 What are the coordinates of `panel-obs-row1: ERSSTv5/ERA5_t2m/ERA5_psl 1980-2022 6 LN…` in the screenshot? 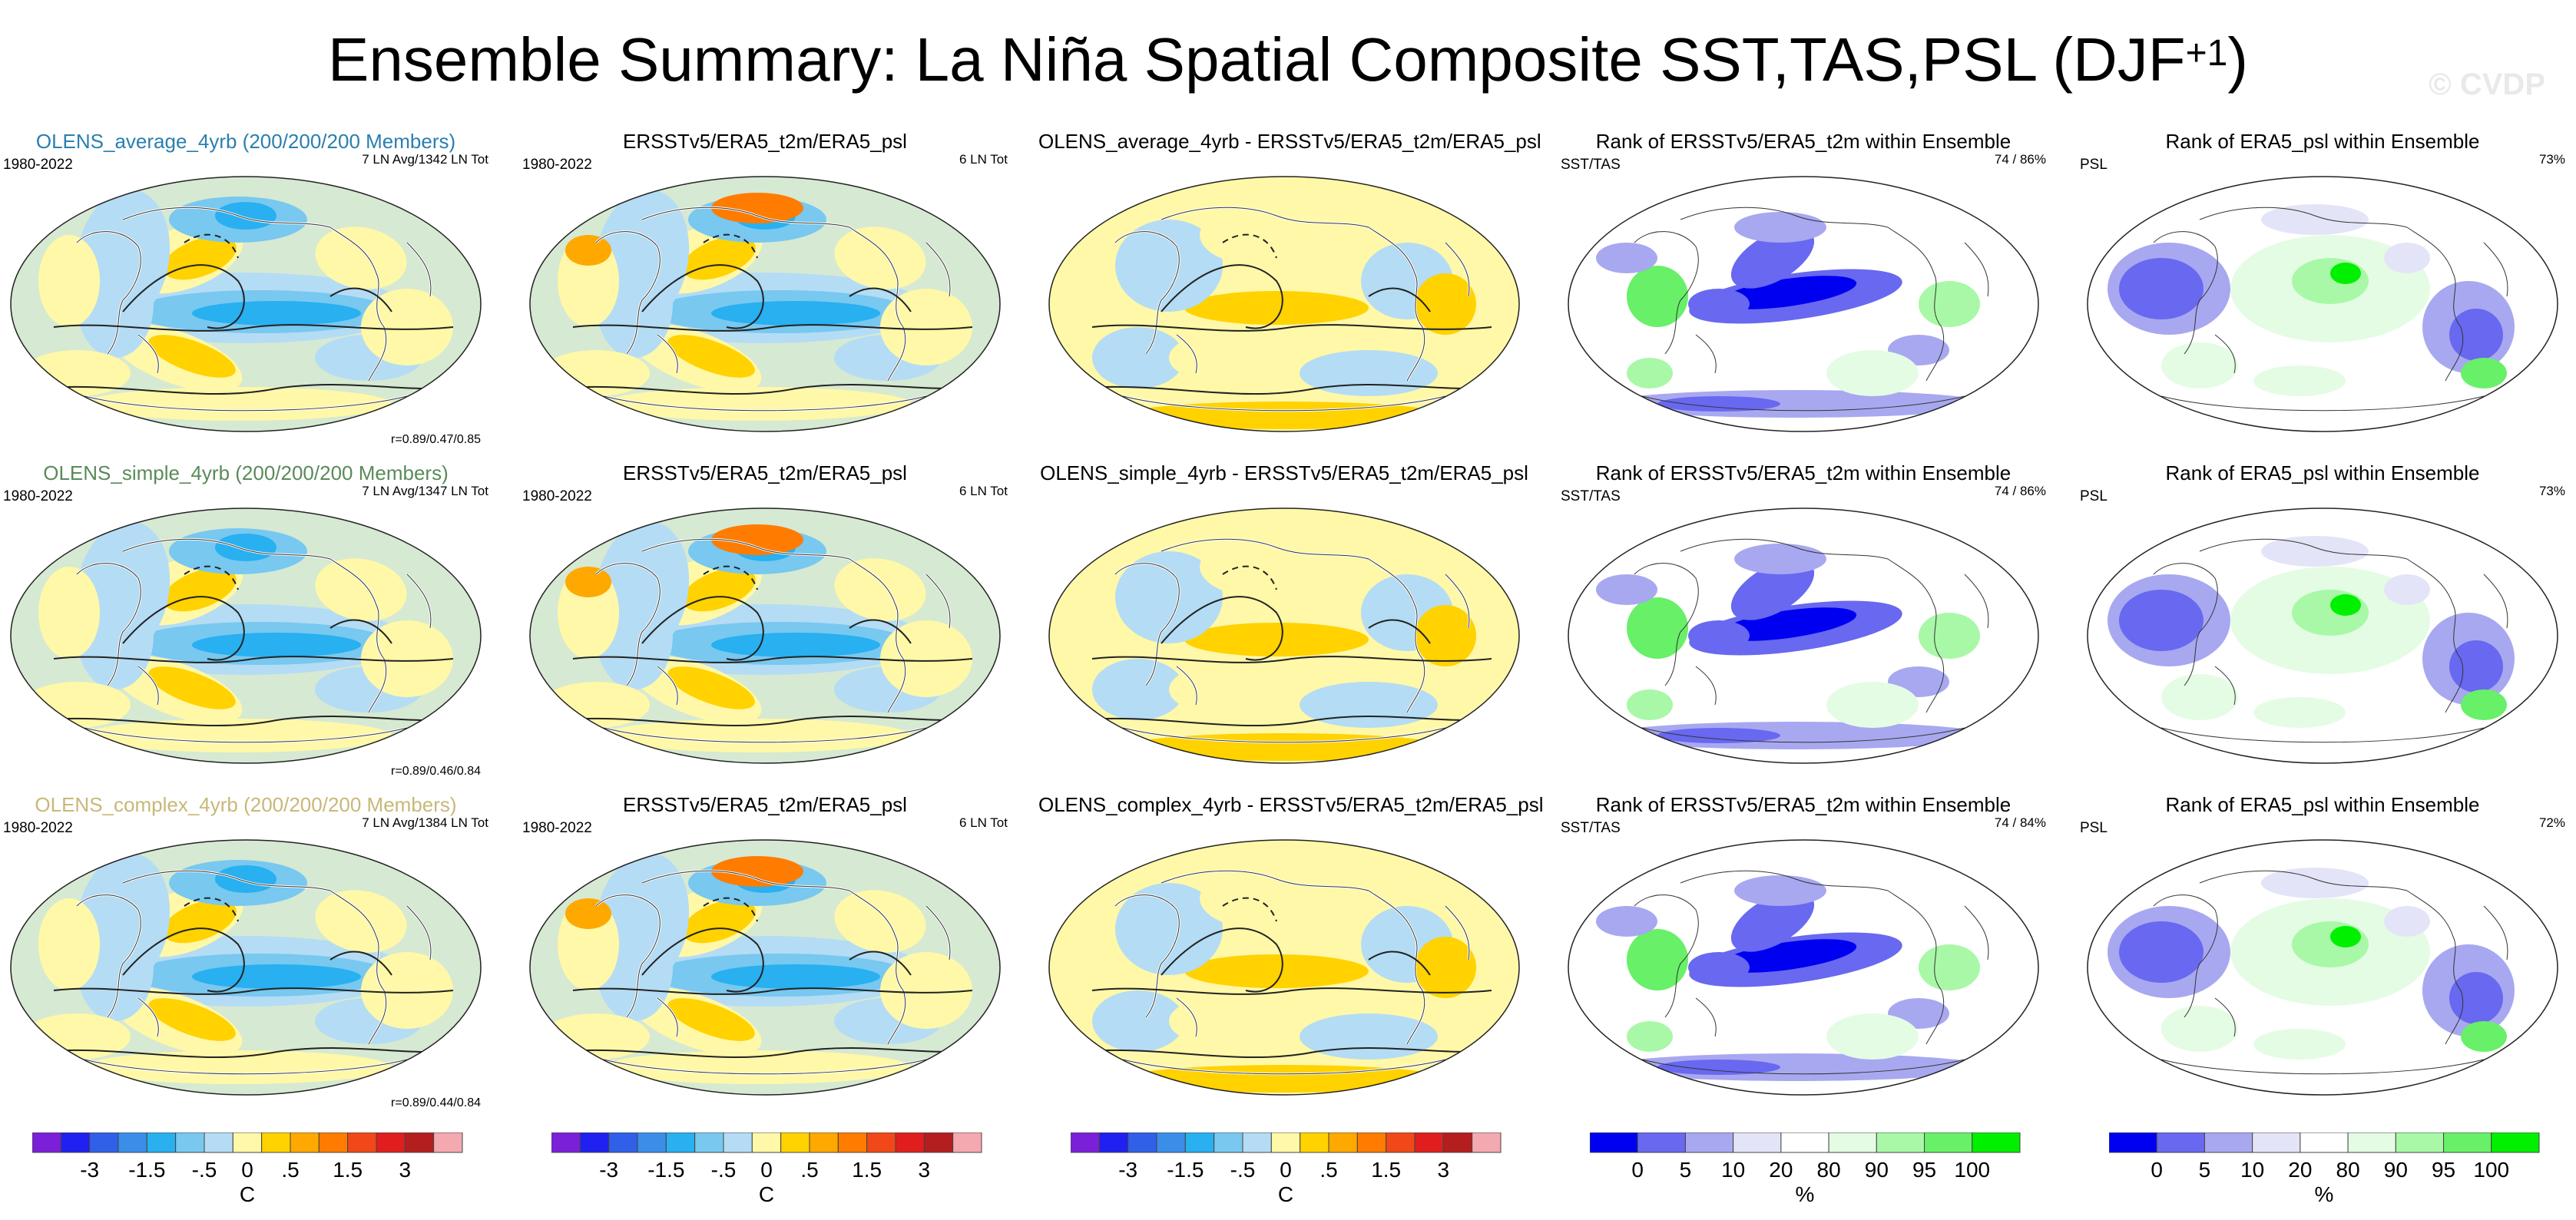 It's located at (765, 290).